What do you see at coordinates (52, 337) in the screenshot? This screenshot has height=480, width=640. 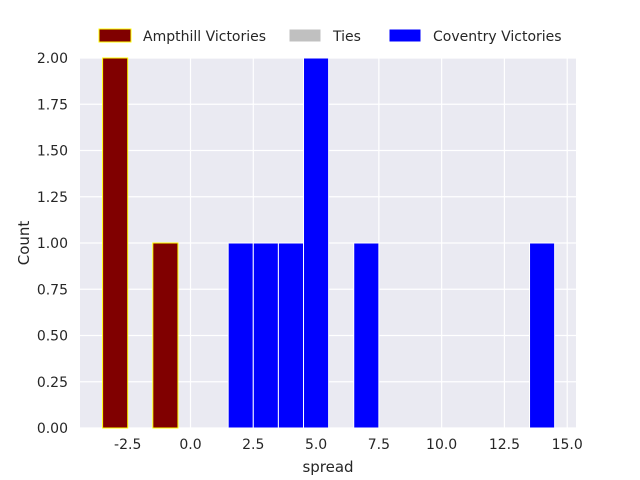 I see `y-tick-label: 0.50` at bounding box center [52, 337].